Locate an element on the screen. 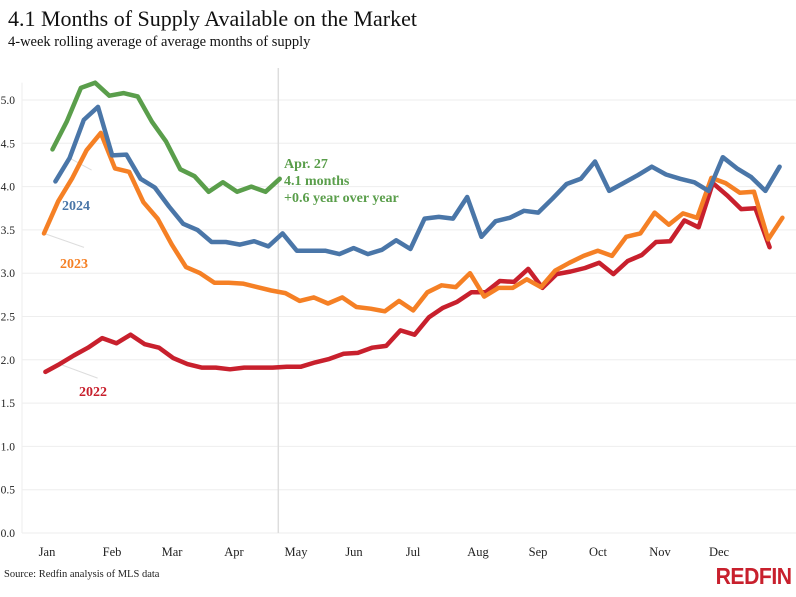 This screenshot has height=597, width=796. redfin-logo: REDFIN is located at coordinates (753, 576).